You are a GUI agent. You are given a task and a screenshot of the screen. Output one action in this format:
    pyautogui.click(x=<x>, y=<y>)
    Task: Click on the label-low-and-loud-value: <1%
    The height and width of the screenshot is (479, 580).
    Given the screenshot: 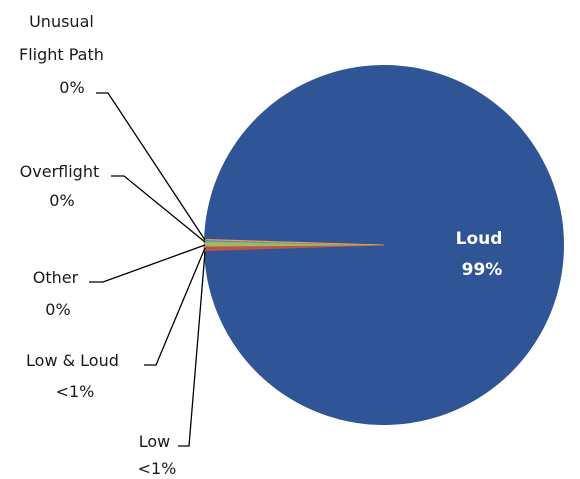 What is the action you would take?
    pyautogui.click(x=75, y=391)
    